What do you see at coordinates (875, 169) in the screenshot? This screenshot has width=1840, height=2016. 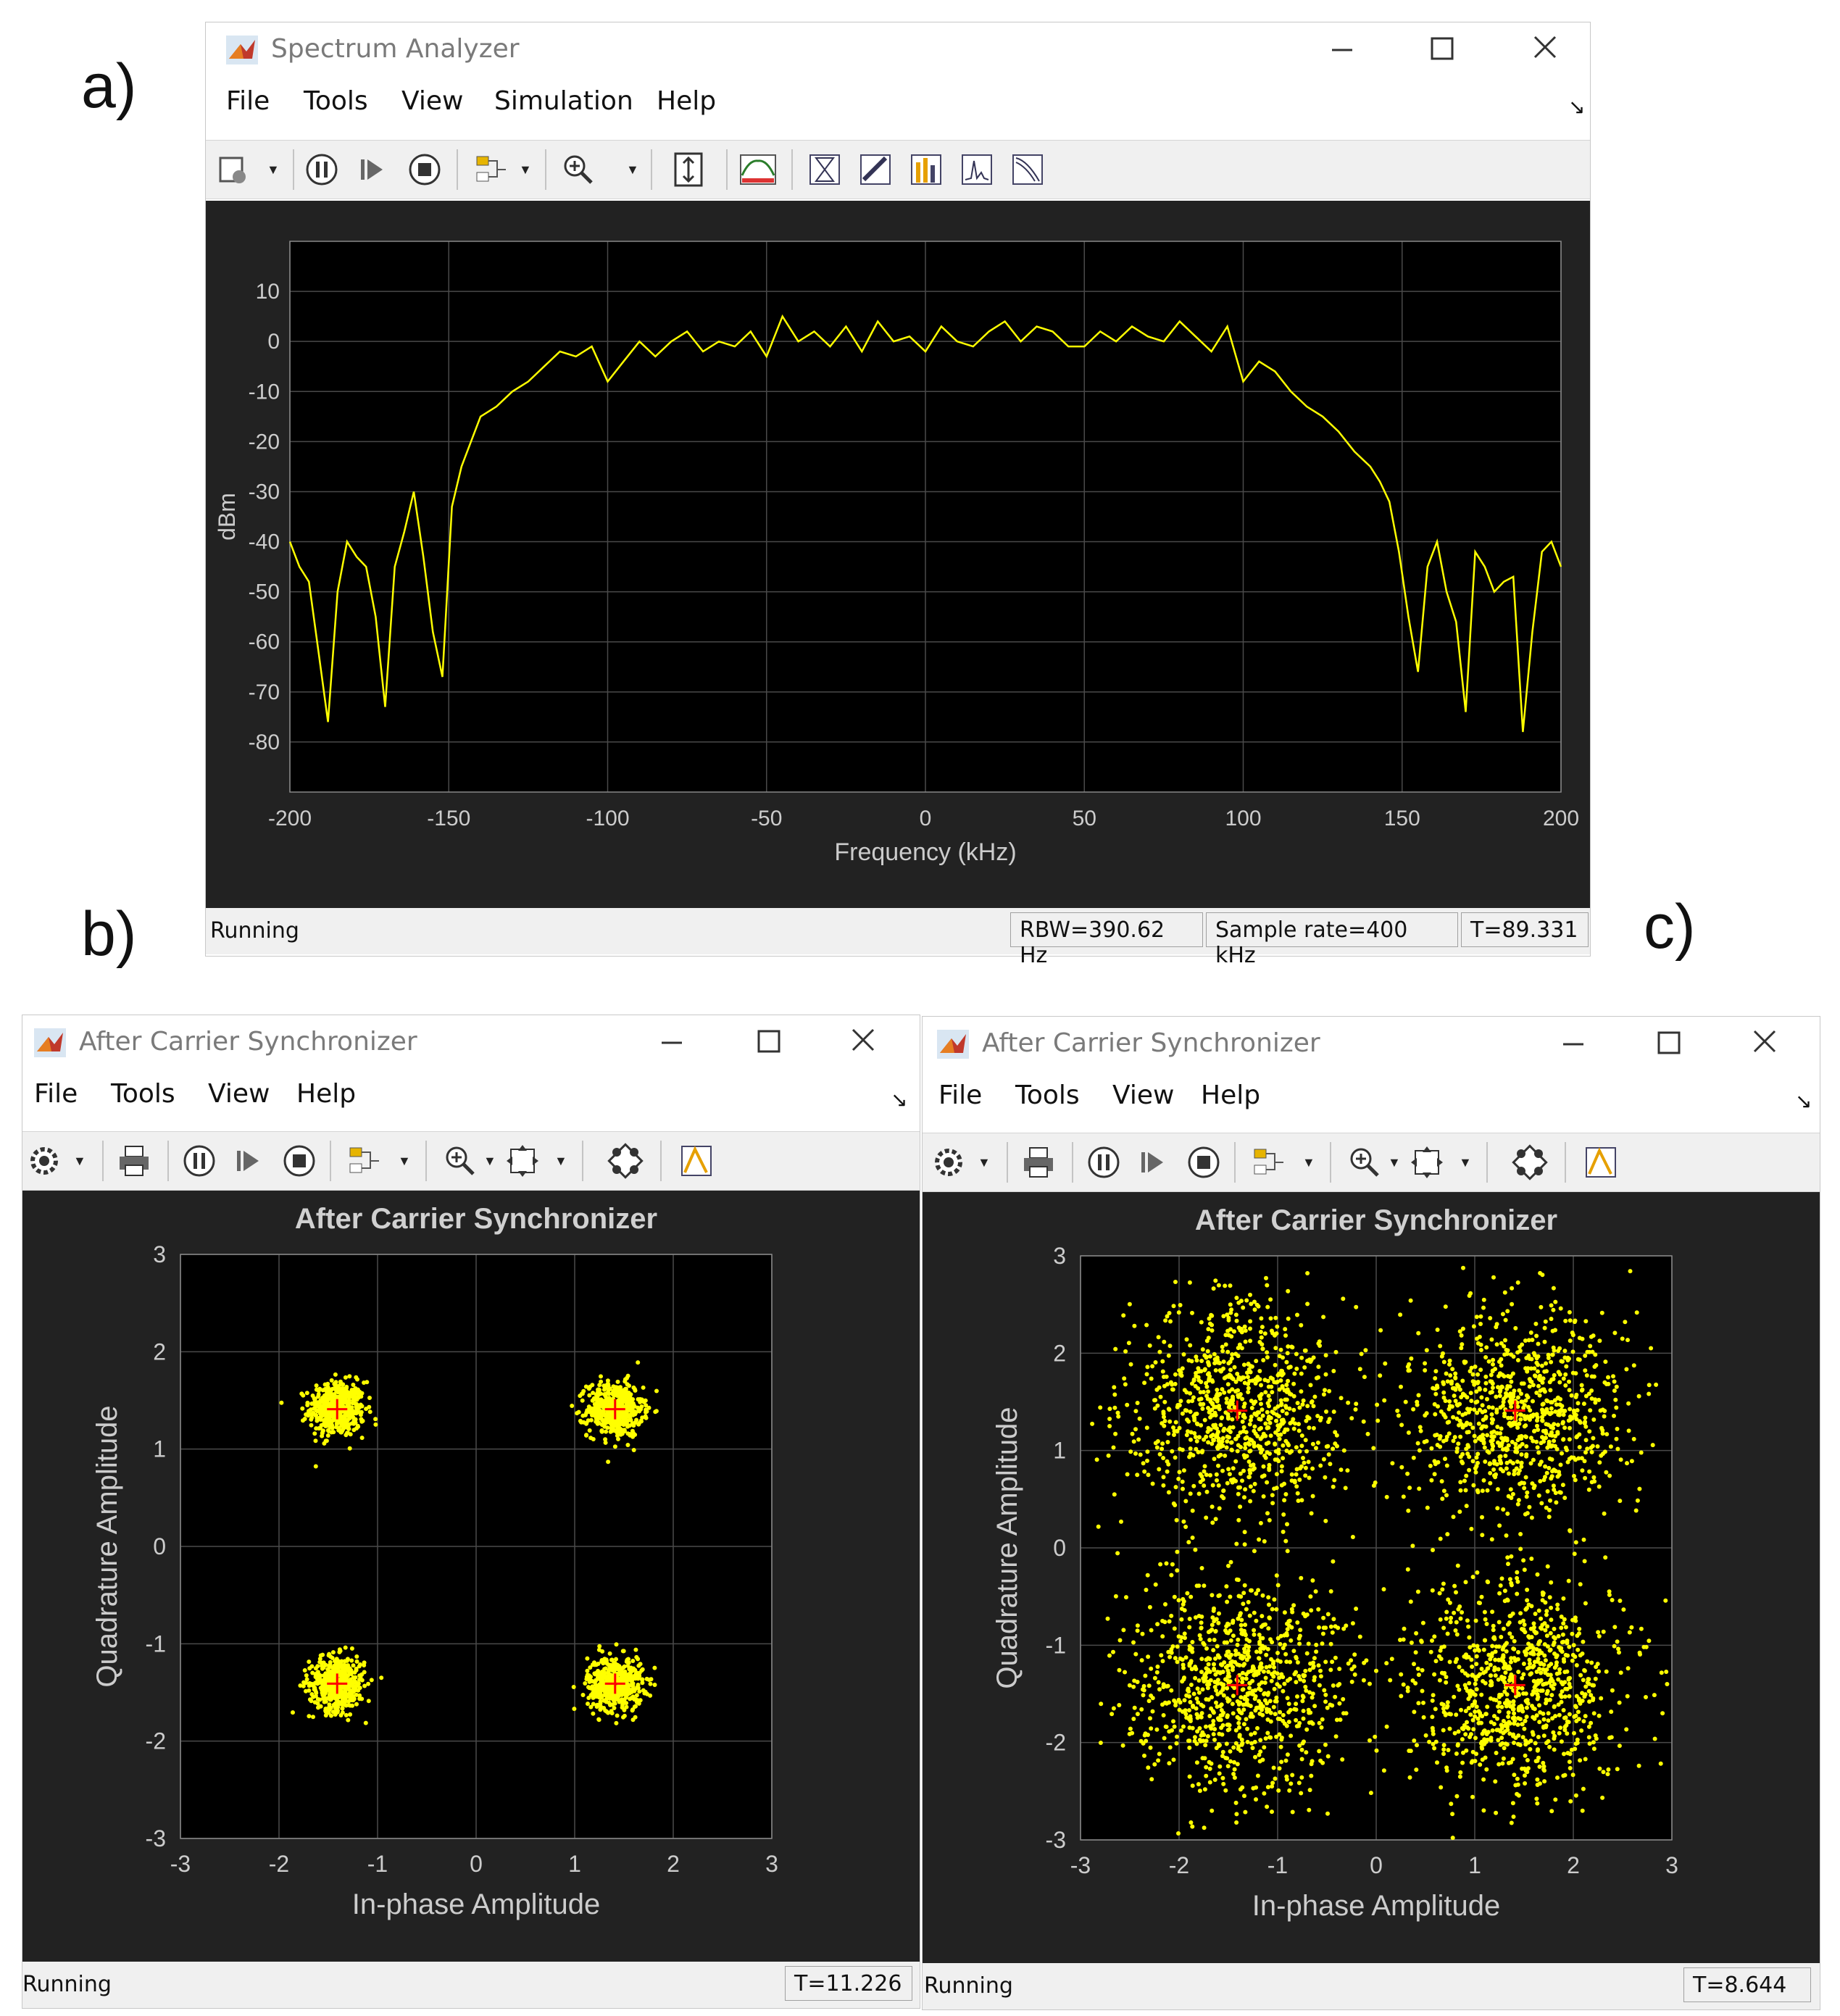 I see `channel-measurements-icon` at bounding box center [875, 169].